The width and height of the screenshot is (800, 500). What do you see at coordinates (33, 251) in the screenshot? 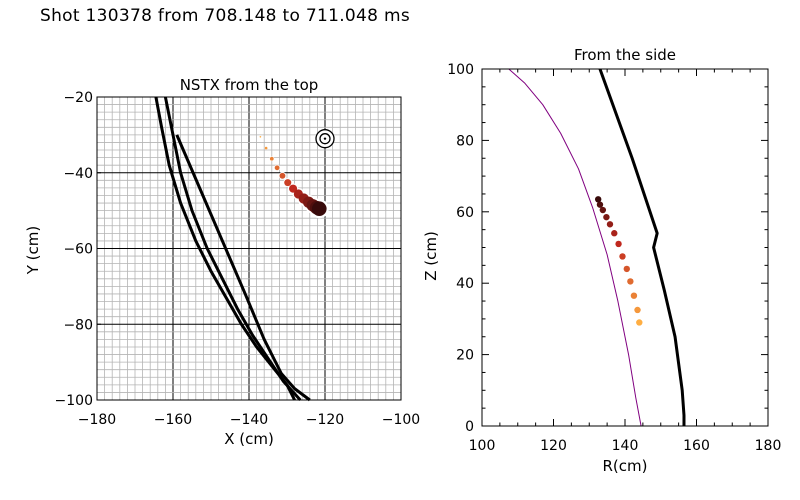
I see `top-view-y-label: Y (cm)` at bounding box center [33, 251].